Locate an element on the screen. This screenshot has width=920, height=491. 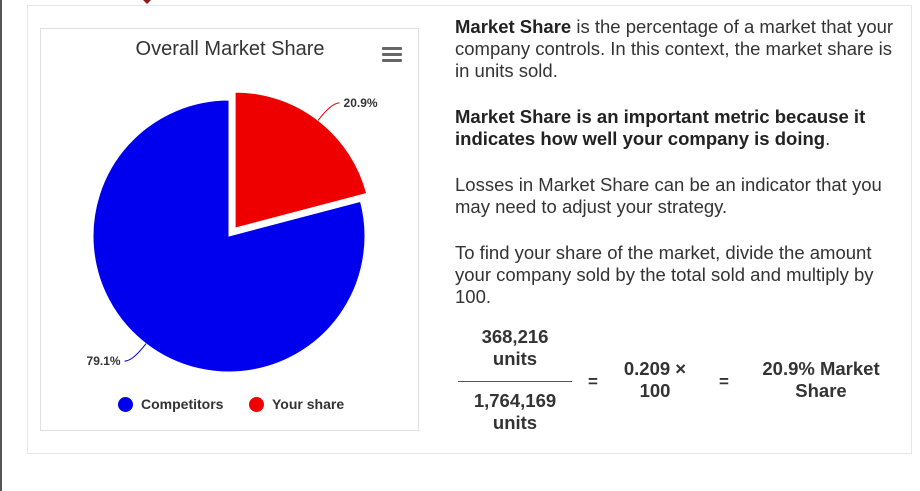
left-border is located at coordinates (1, 245).